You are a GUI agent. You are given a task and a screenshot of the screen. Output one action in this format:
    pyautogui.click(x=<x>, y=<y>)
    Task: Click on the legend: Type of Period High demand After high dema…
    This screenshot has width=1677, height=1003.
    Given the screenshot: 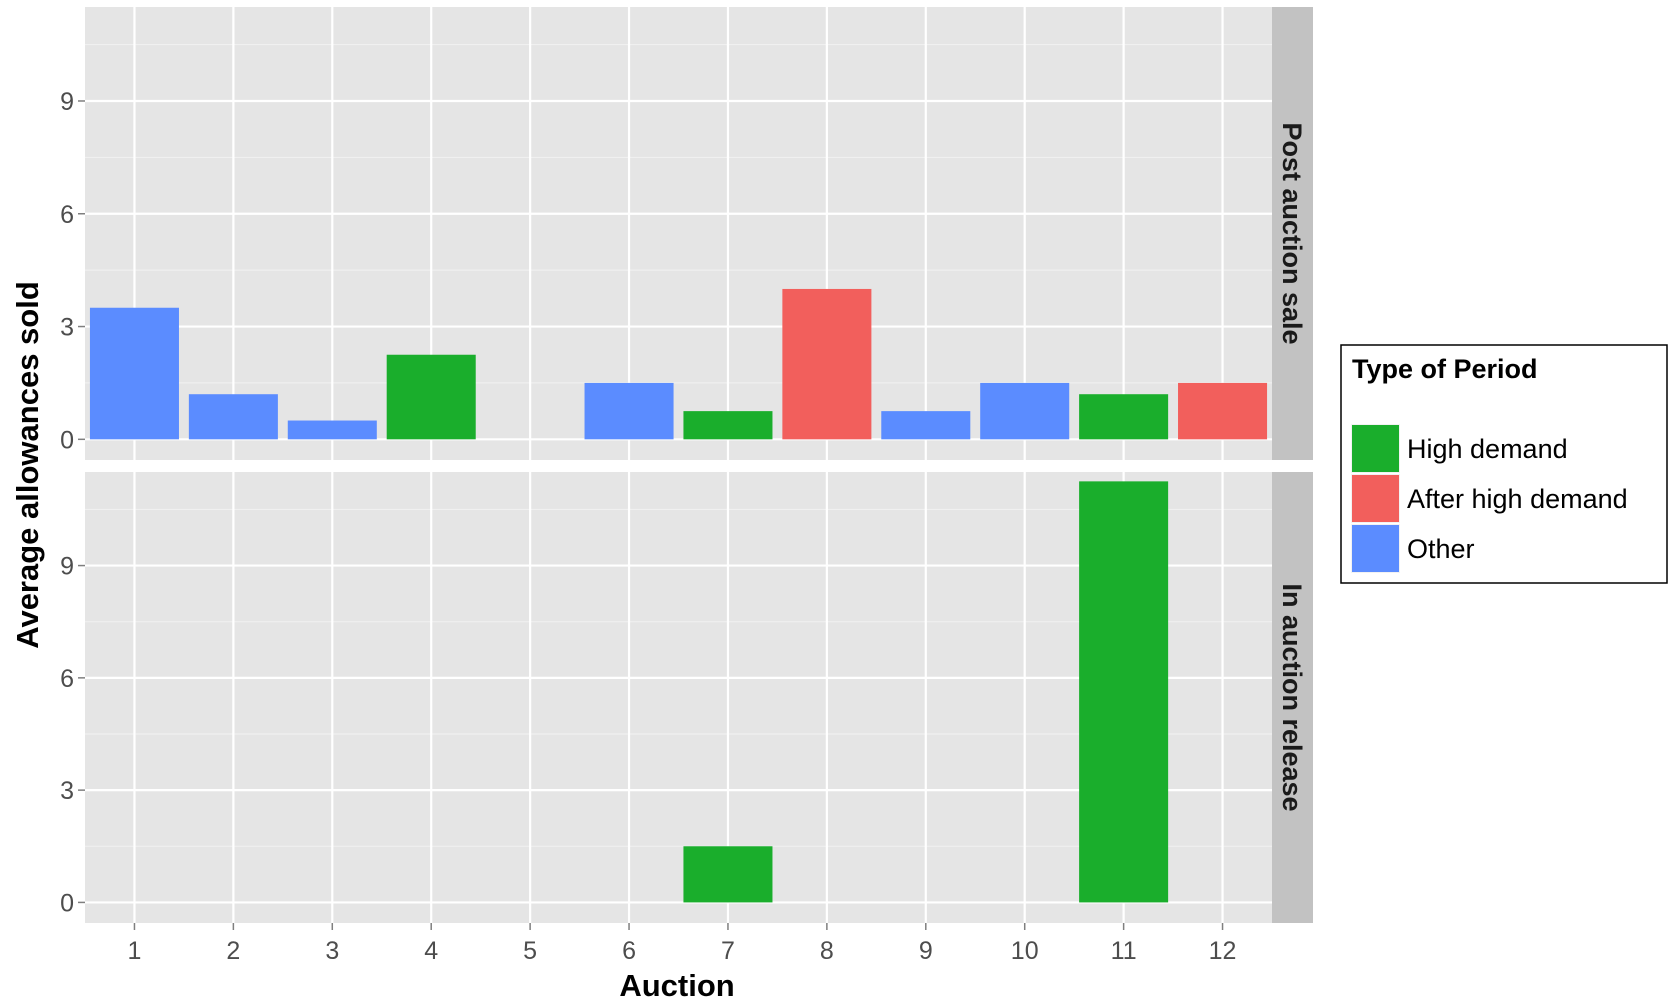 What is the action you would take?
    pyautogui.click(x=1504, y=464)
    